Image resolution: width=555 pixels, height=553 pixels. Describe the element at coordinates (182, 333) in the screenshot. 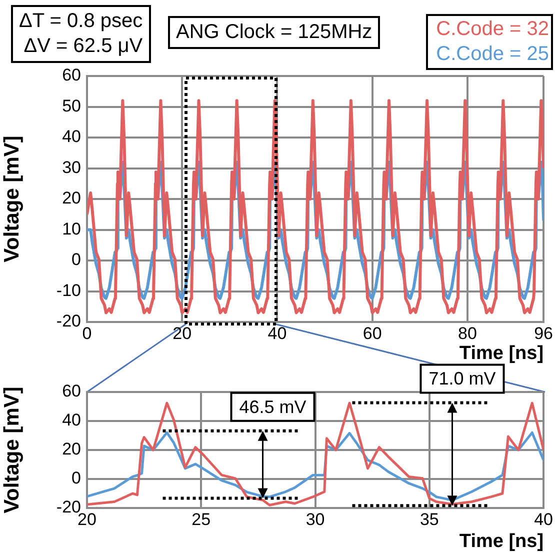

I see `x-tick-label: 20` at that location.